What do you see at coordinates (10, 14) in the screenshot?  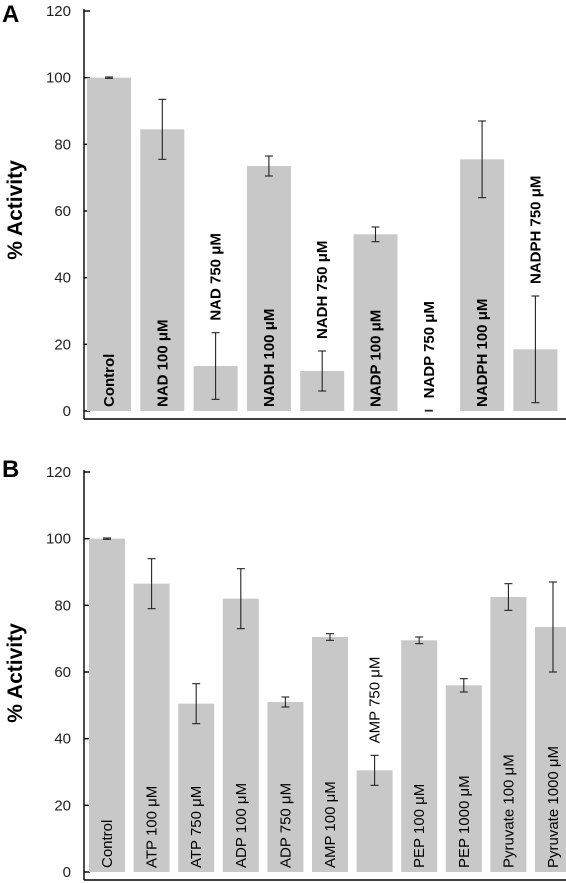 I see `panel-a-letter: A` at bounding box center [10, 14].